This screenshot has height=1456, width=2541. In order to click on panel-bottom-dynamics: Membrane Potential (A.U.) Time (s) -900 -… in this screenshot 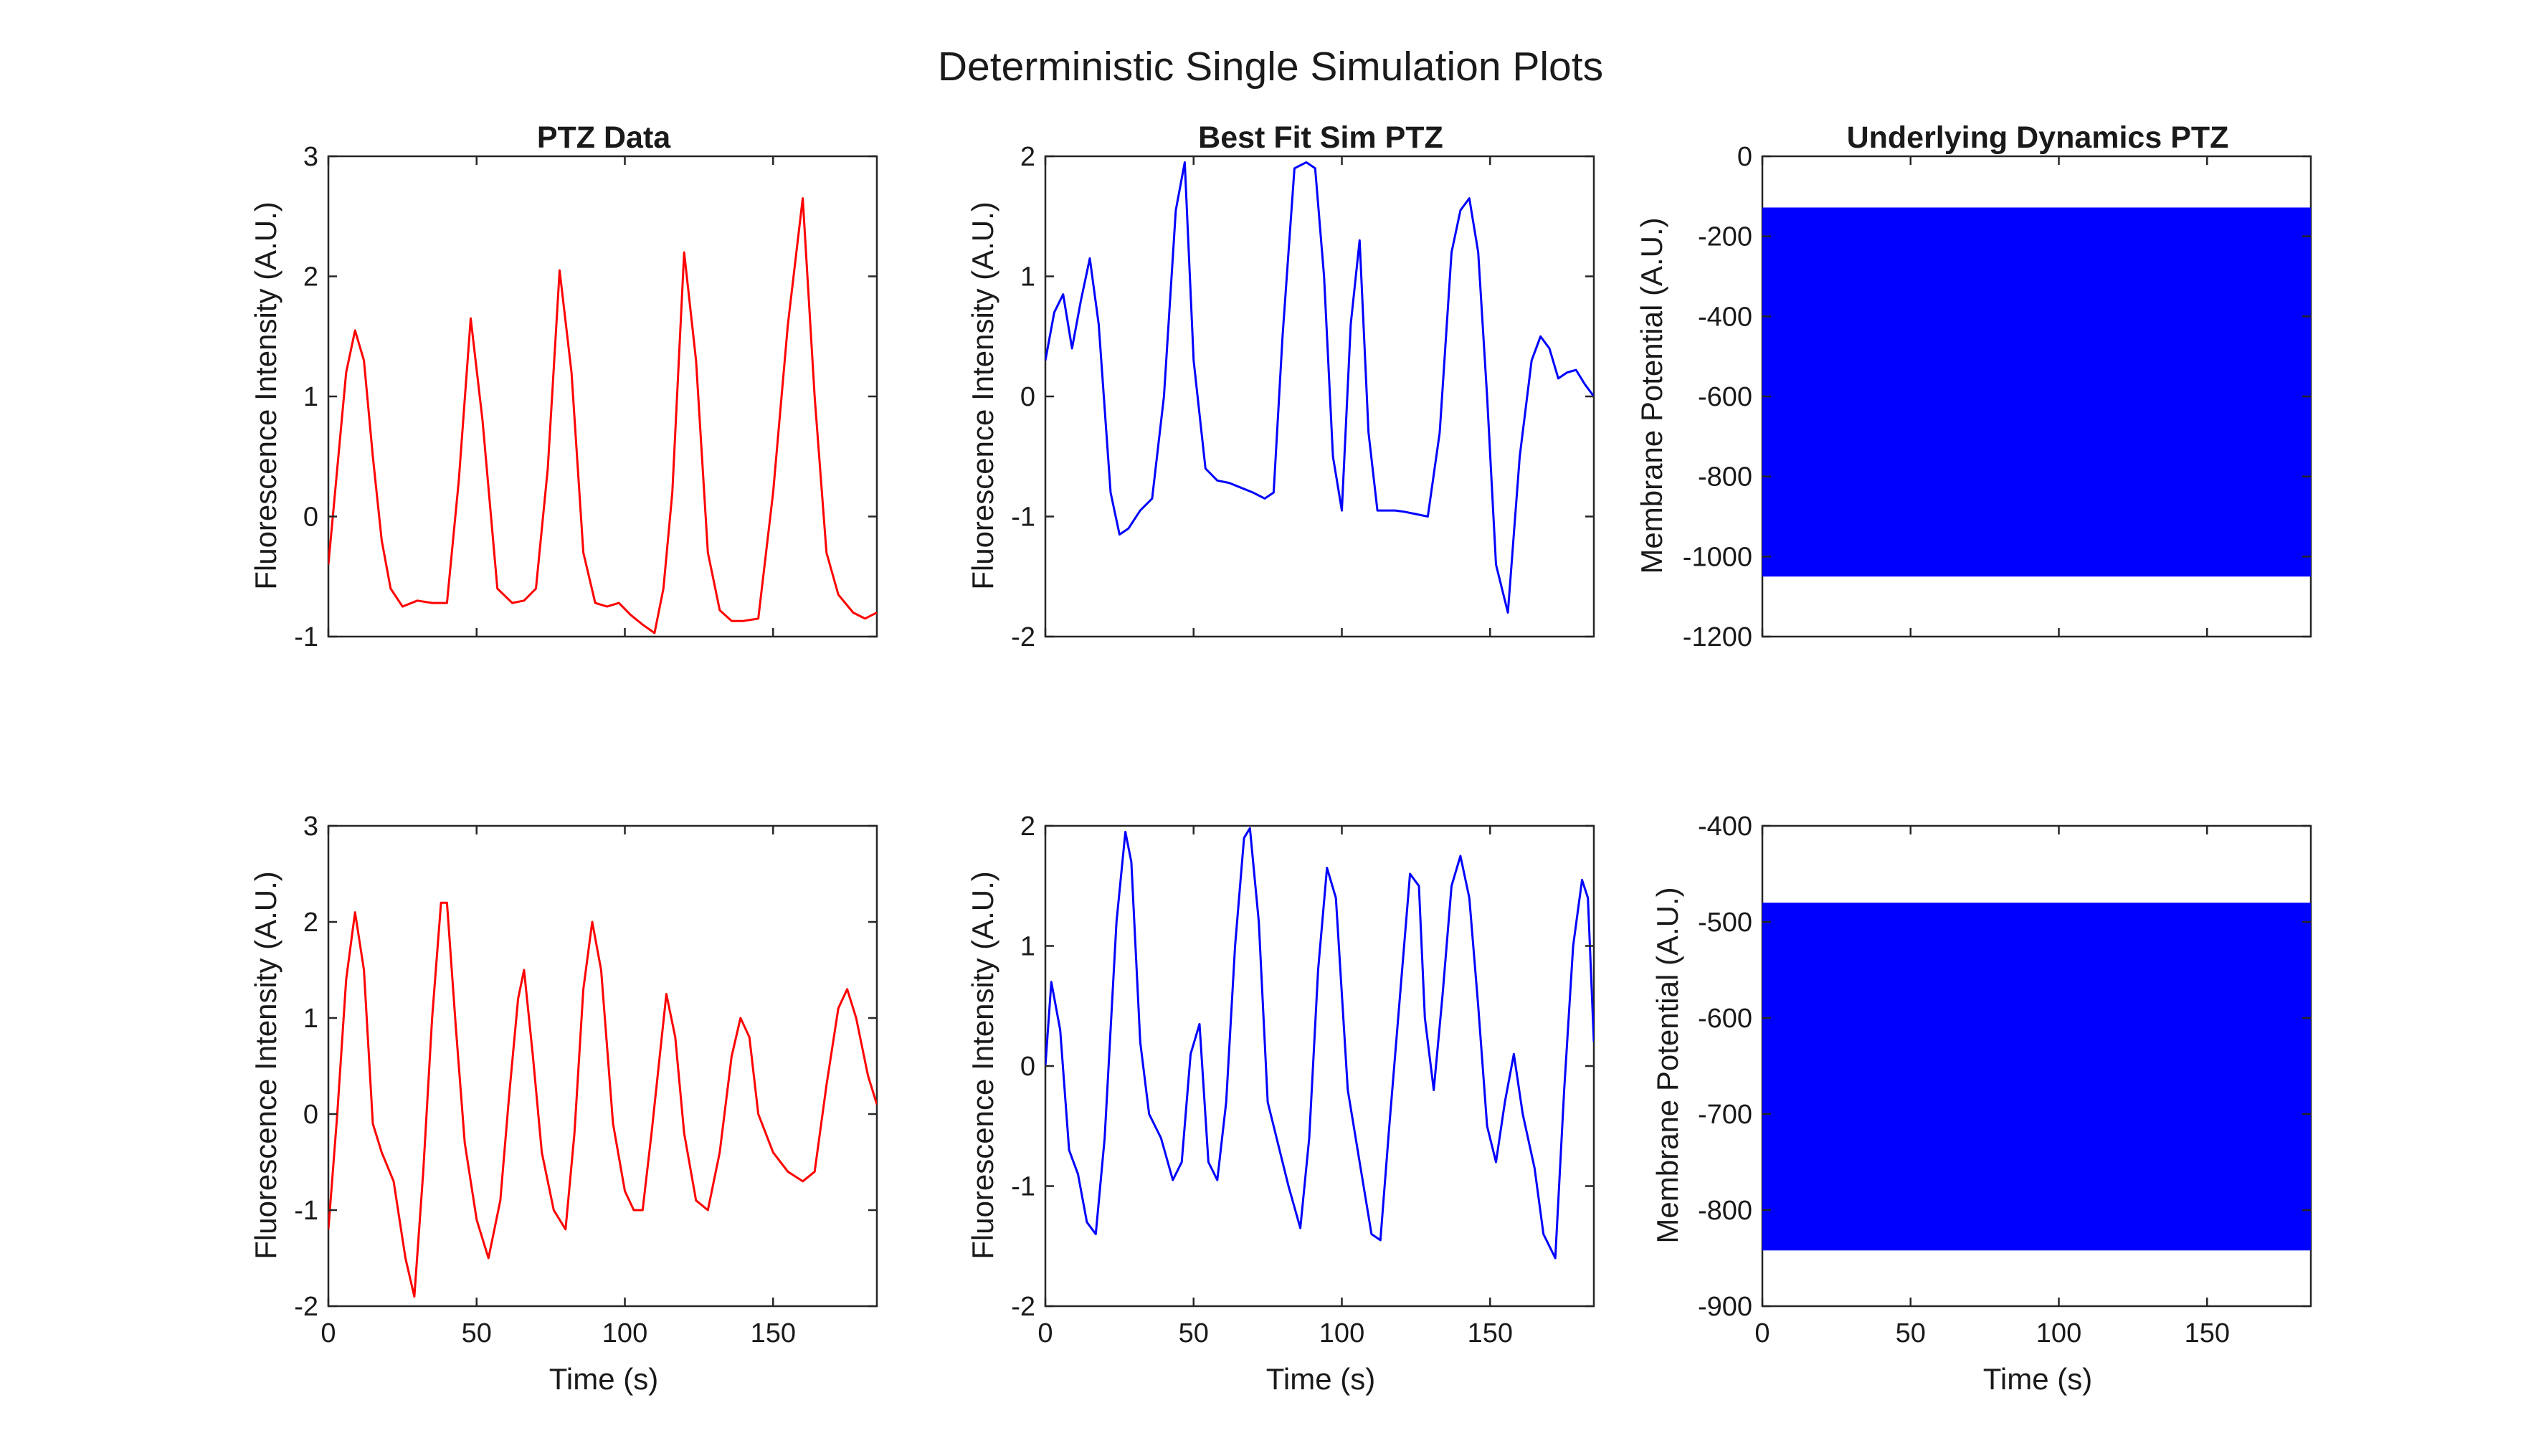, I will do `click(1981, 1104)`.